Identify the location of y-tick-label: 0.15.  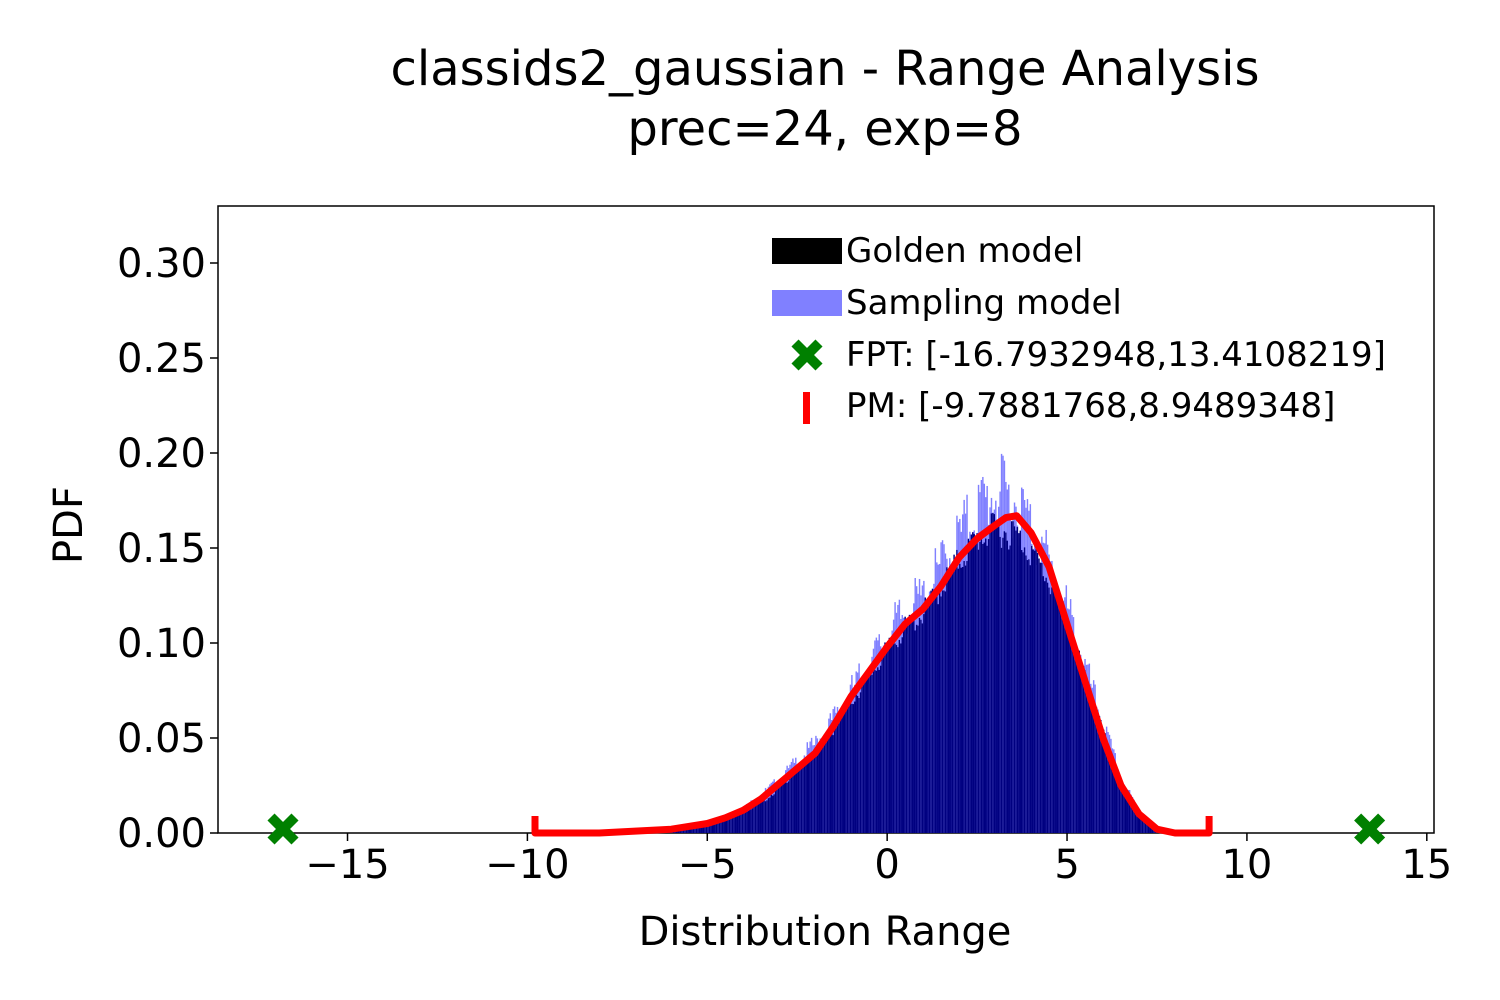
(161, 549).